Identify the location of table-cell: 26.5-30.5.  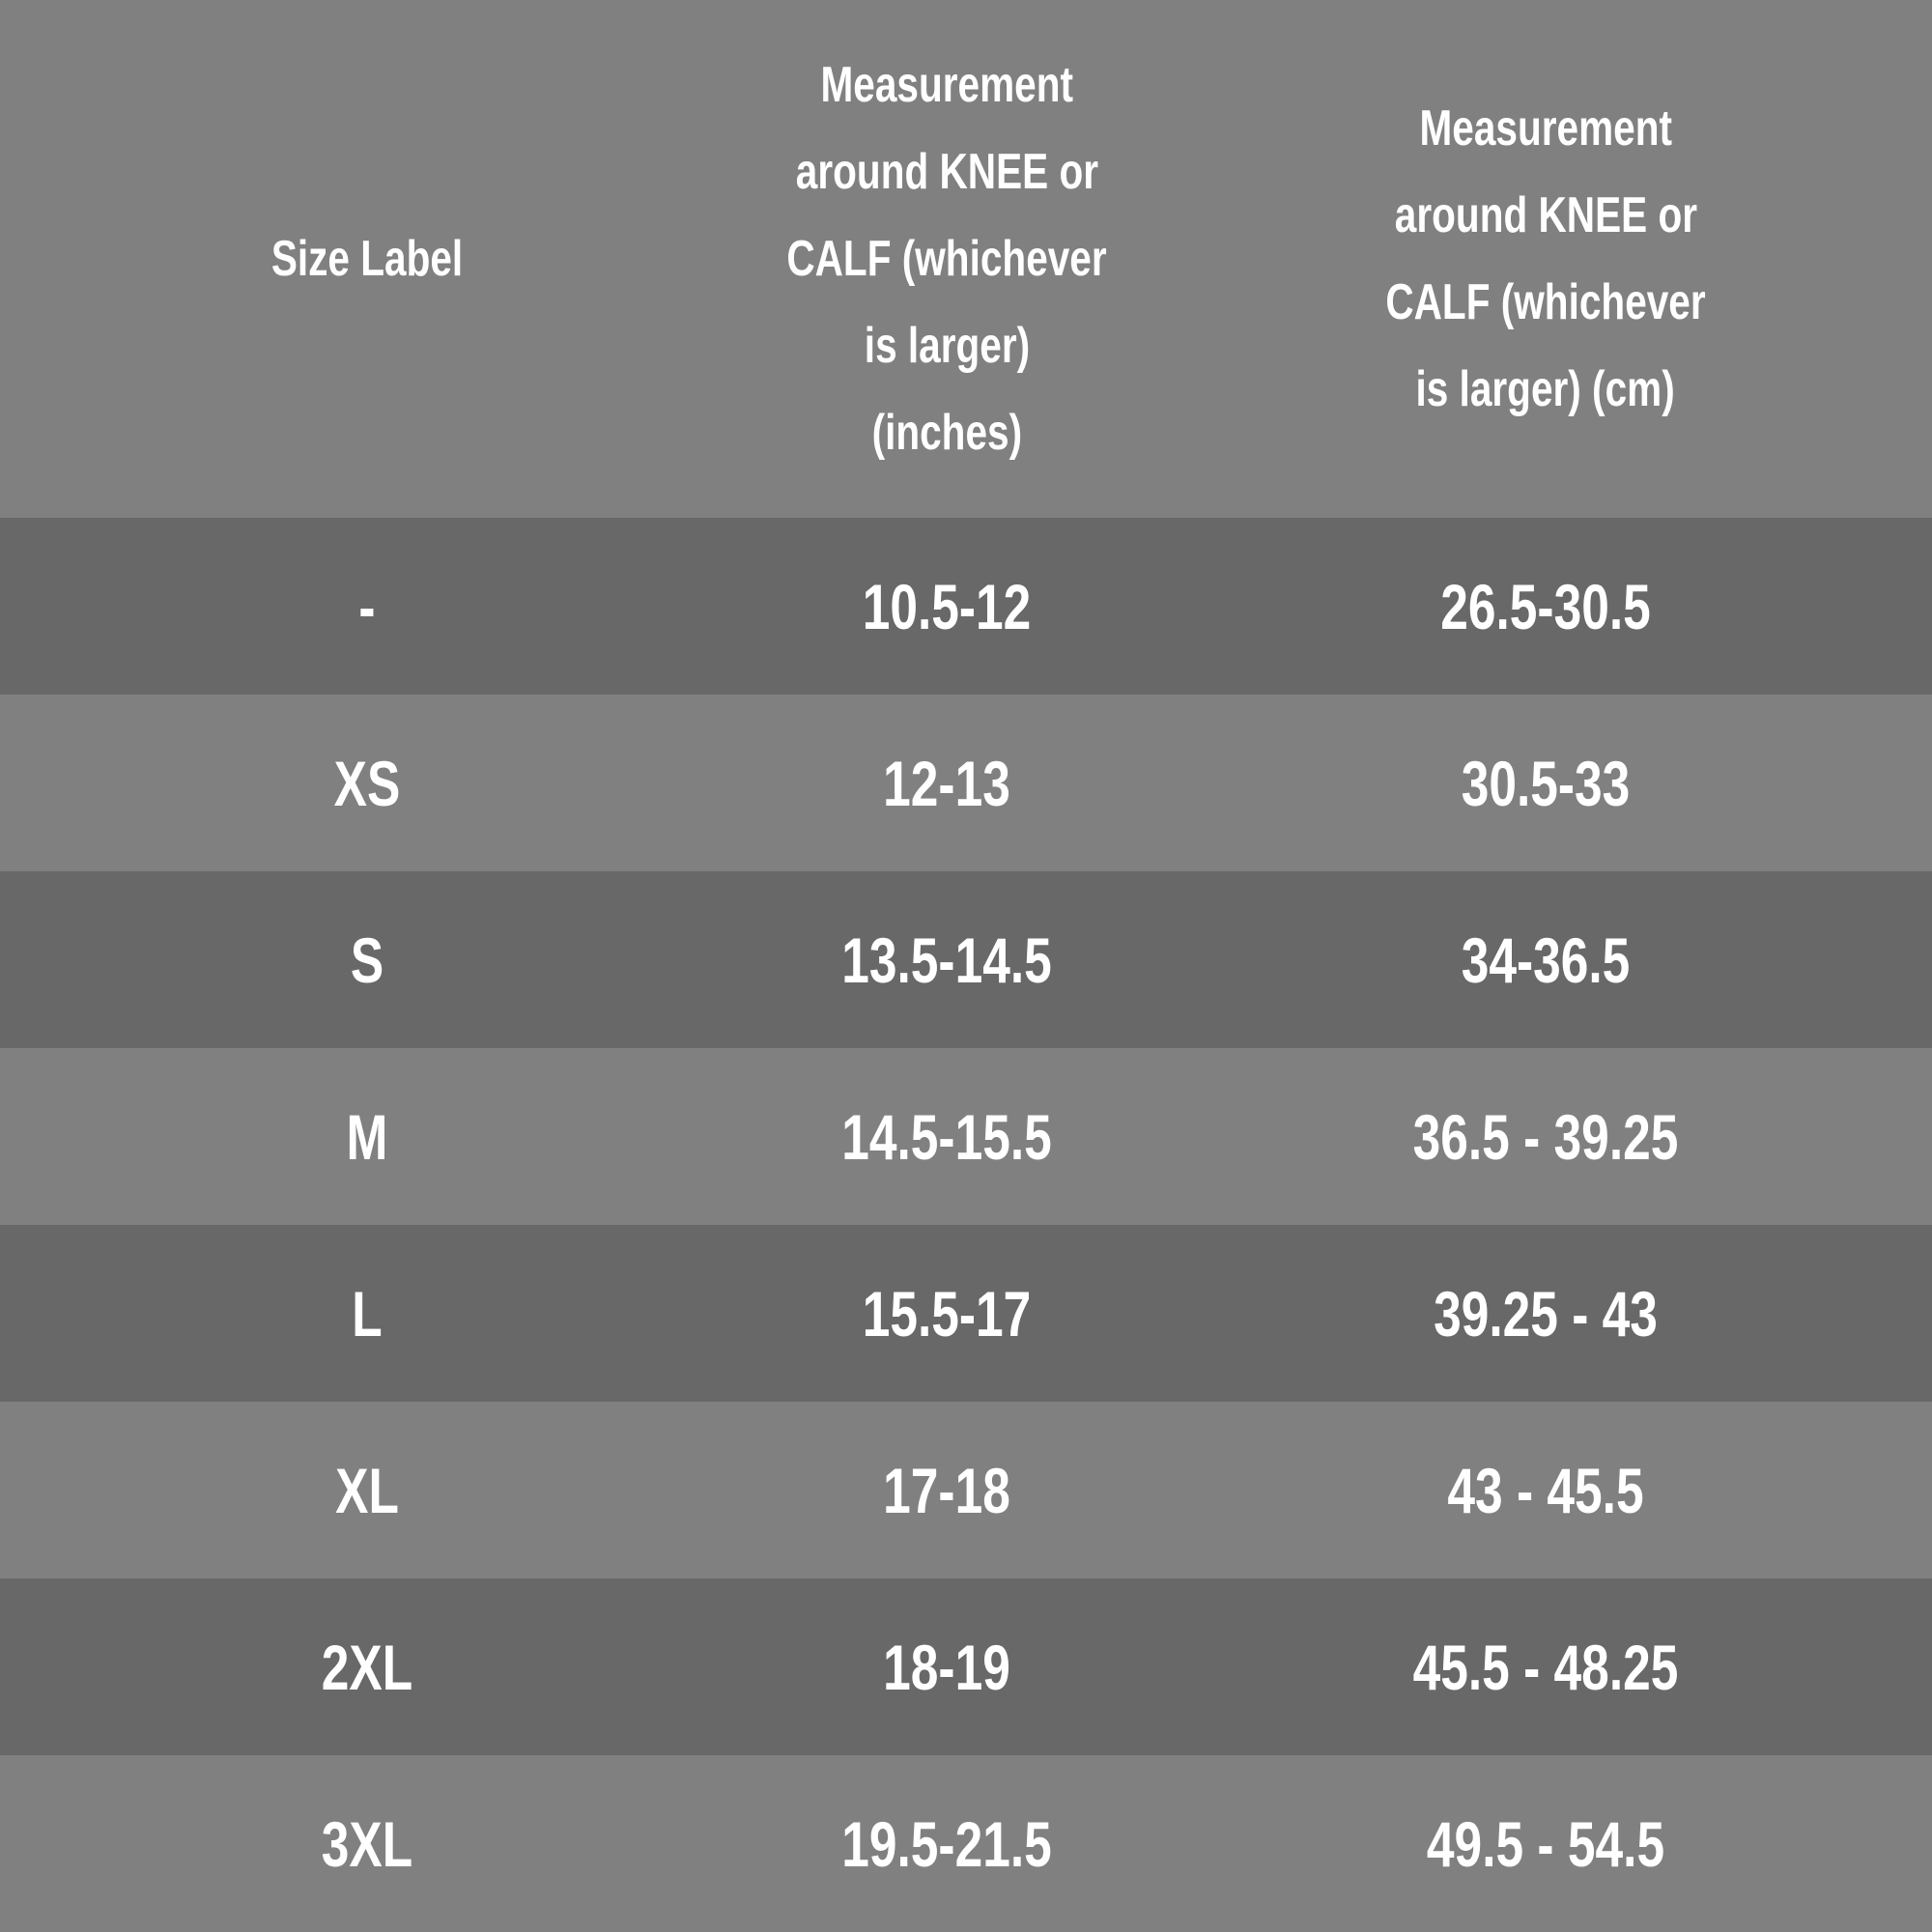
(1546, 606).